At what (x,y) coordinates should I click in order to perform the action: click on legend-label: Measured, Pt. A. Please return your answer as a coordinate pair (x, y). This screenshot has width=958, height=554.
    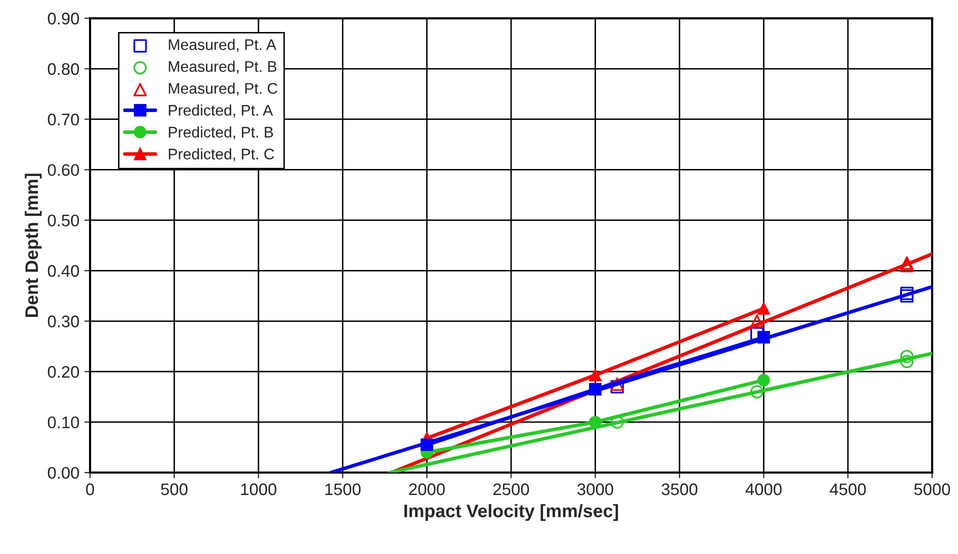
    Looking at the image, I should click on (222, 45).